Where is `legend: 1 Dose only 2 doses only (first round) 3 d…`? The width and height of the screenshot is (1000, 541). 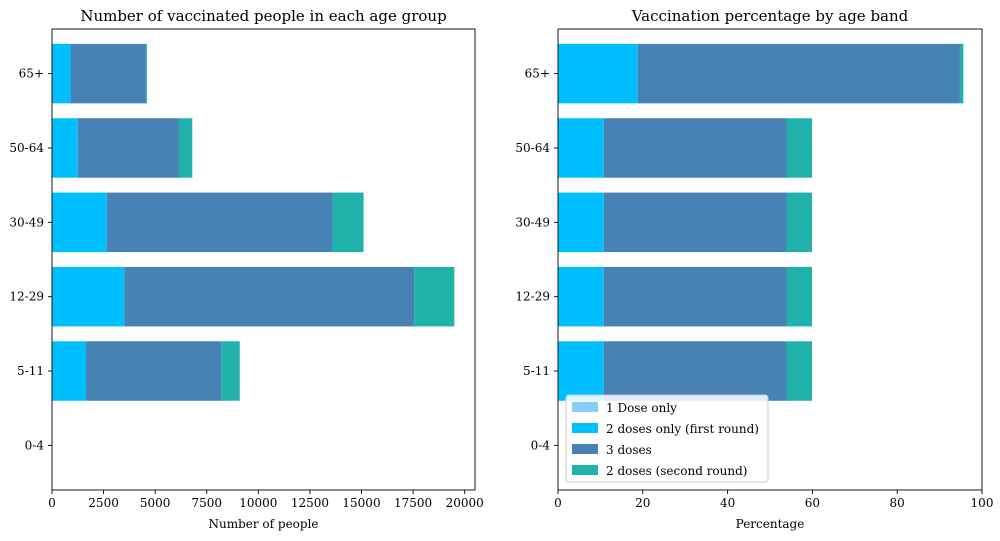 legend: 1 Dose only 2 doses only (first round) 3 d… is located at coordinates (667, 438).